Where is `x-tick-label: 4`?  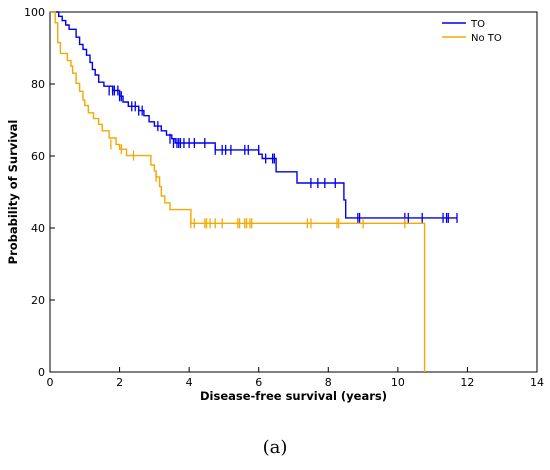
x-tick-label: 4 is located at coordinates (189, 382).